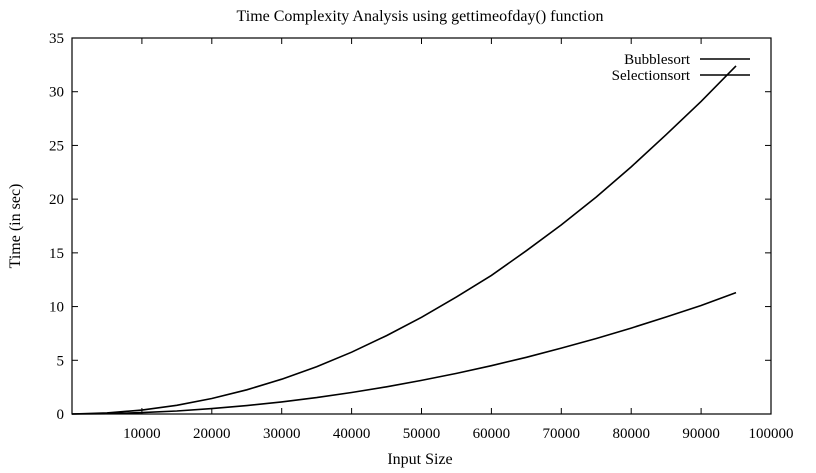  What do you see at coordinates (61, 361) in the screenshot?
I see `y-tick-label: 5` at bounding box center [61, 361].